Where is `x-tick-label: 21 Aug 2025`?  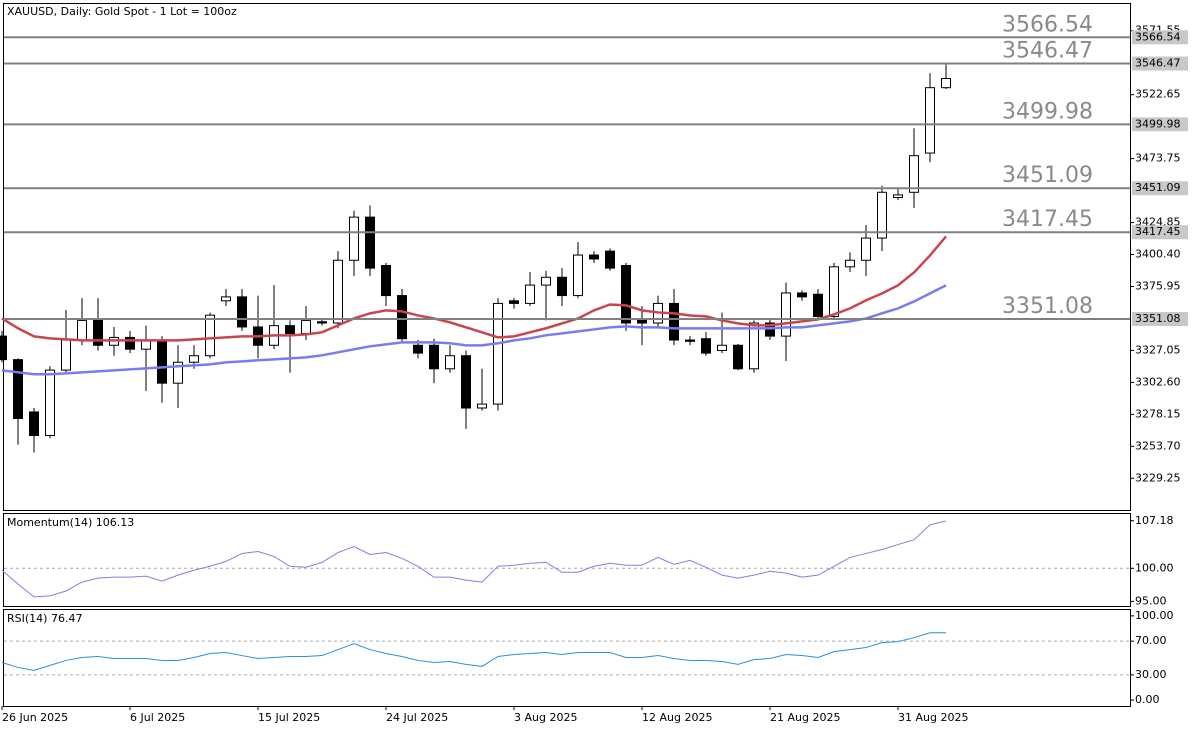 x-tick-label: 21 Aug 2025 is located at coordinates (805, 717).